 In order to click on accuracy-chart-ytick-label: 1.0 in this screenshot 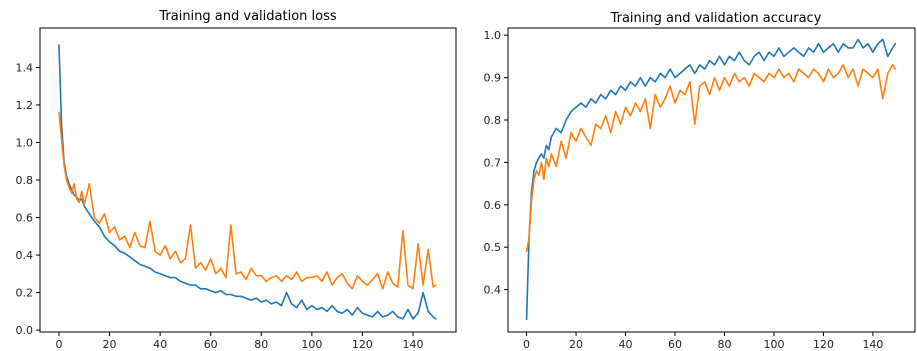, I will do `click(493, 35)`.